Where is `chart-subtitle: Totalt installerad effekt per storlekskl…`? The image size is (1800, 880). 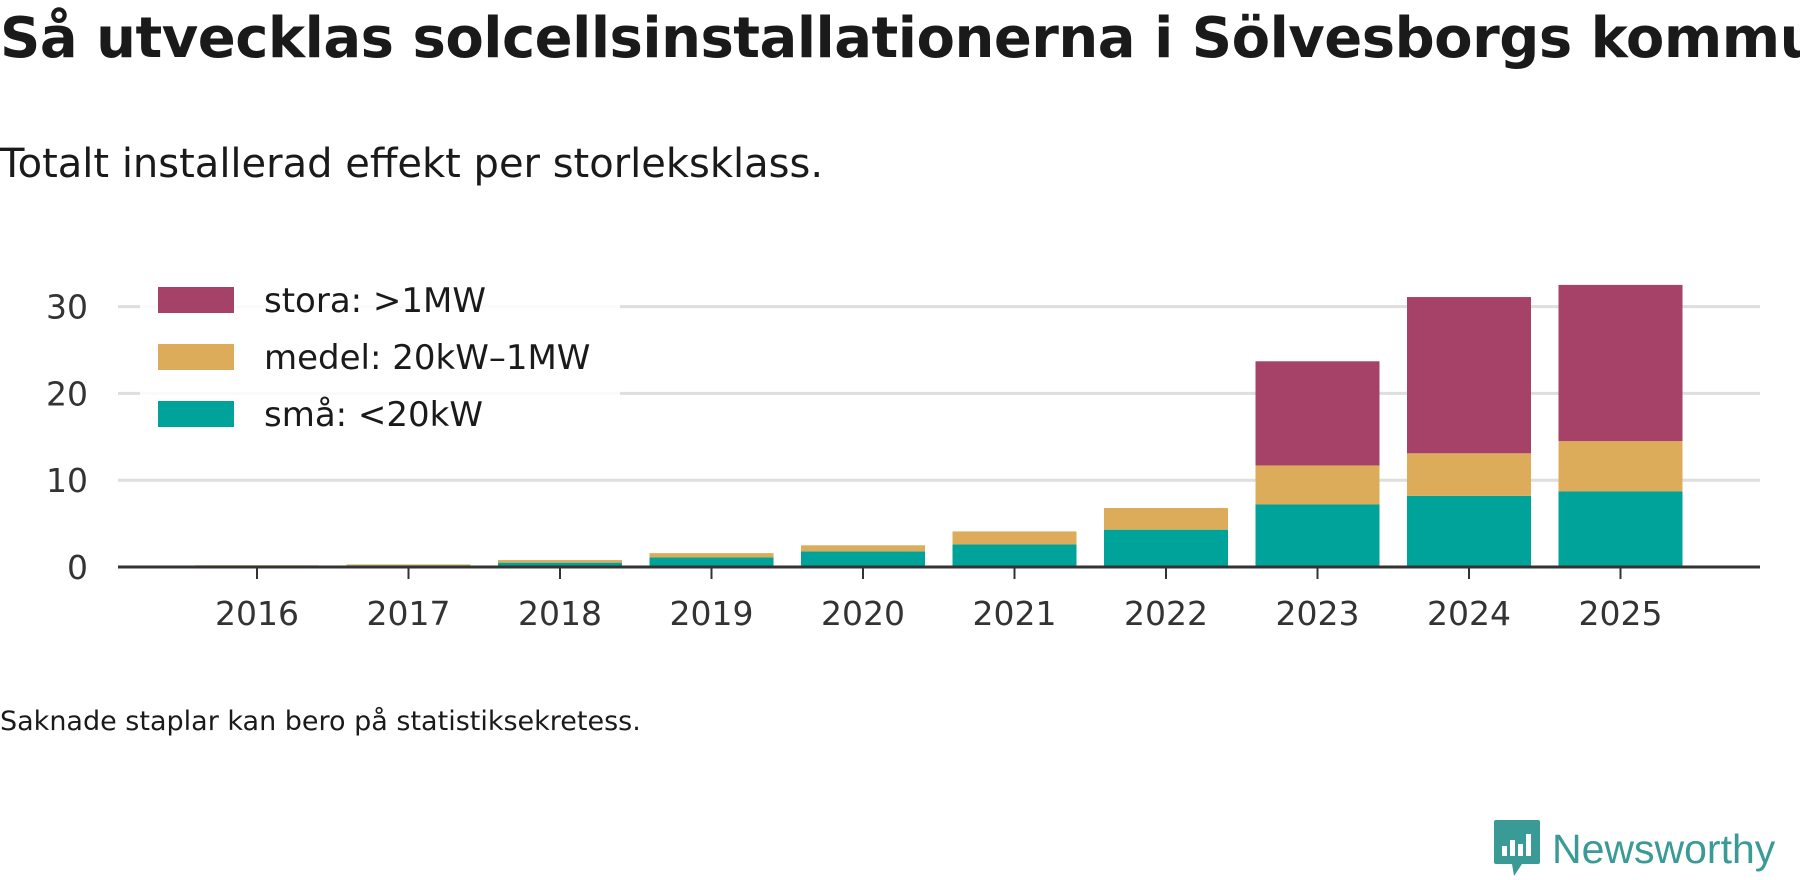
chart-subtitle: Totalt installerad effekt per storlekskl… is located at coordinates (412, 164).